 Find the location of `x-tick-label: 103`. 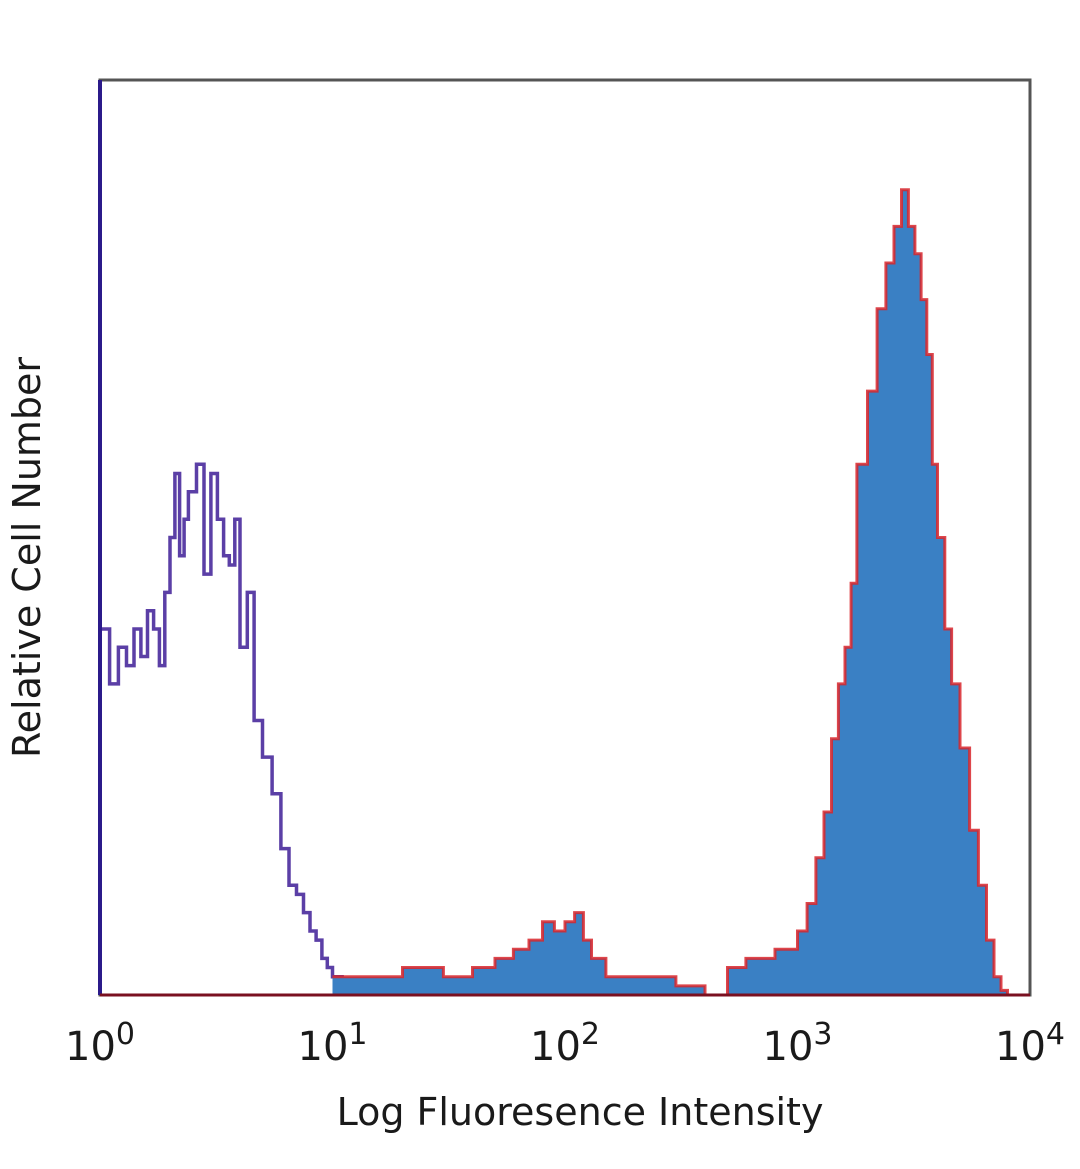

x-tick-label: 103 is located at coordinates (798, 1043).